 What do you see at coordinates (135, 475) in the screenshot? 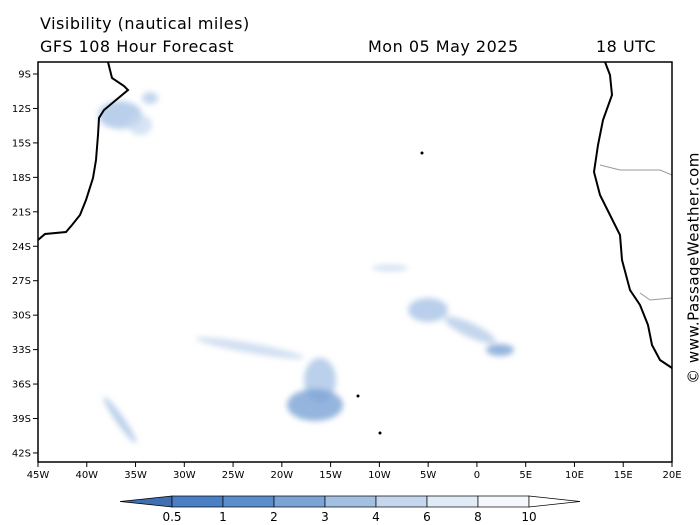
I see `lon-label: 35W` at bounding box center [135, 475].